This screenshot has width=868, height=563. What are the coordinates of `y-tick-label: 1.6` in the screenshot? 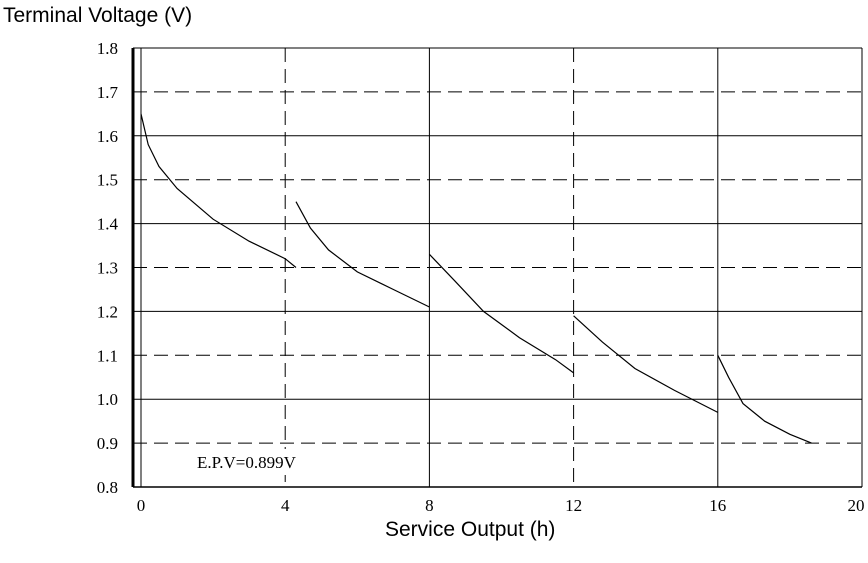 It's located at (107, 136).